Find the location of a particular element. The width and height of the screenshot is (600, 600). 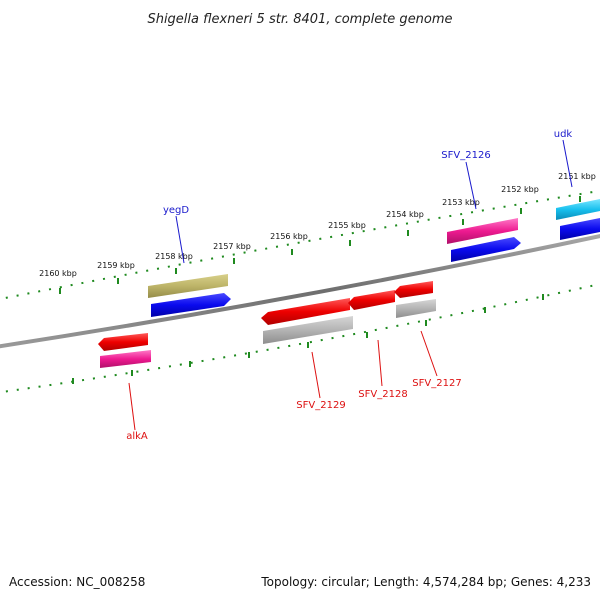

accession-text: Accession: NC_008258 is located at coordinates (77, 582).